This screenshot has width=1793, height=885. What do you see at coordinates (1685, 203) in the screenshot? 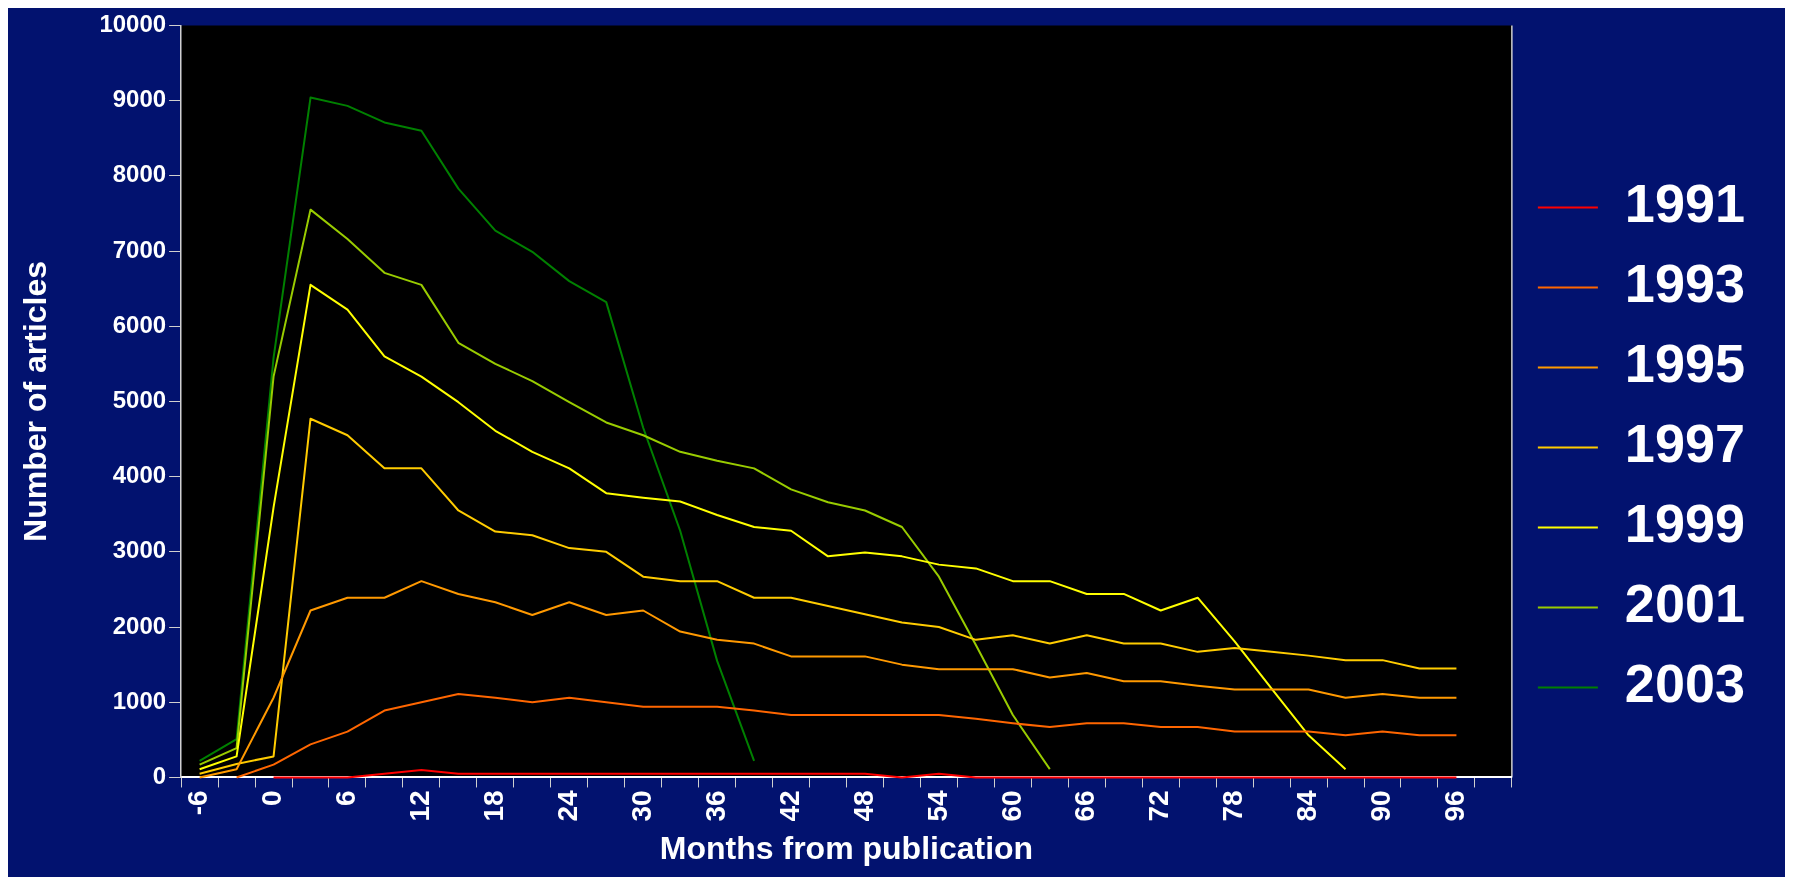
I see `legend-label: 1991` at bounding box center [1685, 203].